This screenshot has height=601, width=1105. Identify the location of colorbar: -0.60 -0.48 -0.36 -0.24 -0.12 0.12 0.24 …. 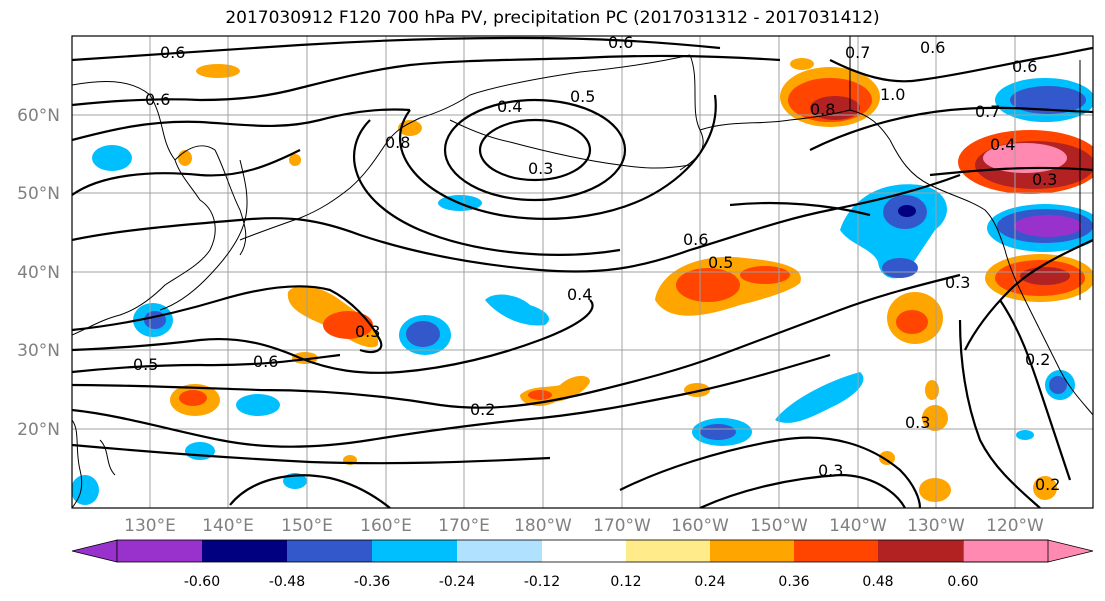
(582, 564).